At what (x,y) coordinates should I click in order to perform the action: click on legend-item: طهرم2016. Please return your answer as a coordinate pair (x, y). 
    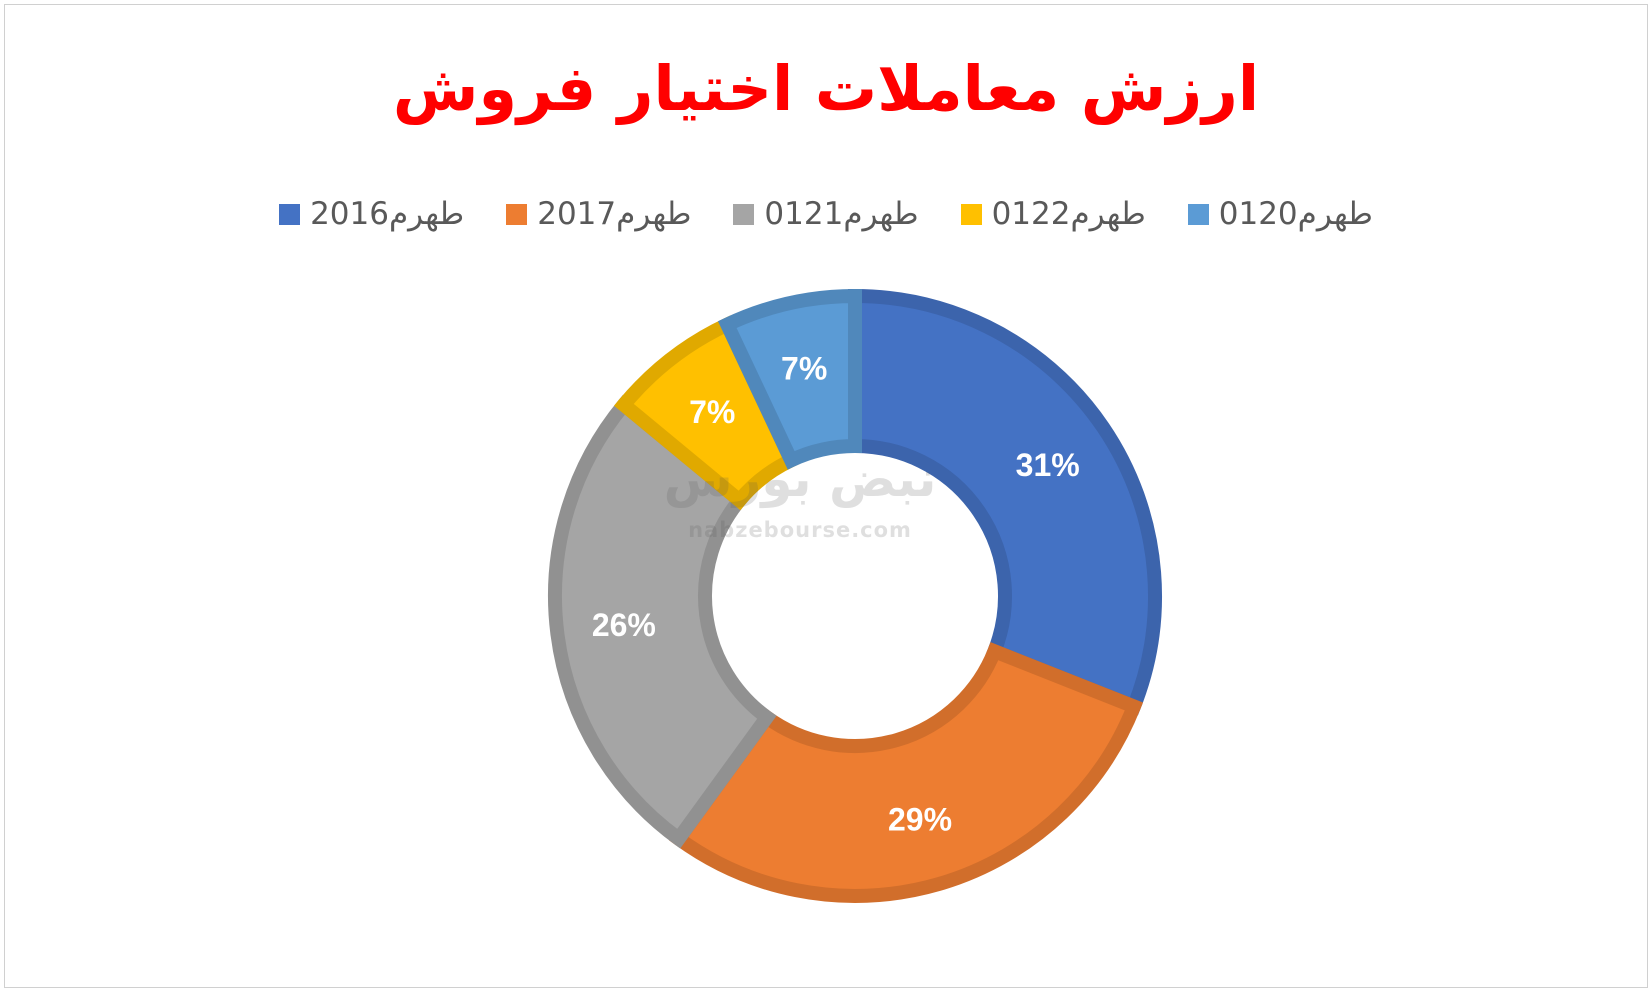
    Looking at the image, I should click on (371, 214).